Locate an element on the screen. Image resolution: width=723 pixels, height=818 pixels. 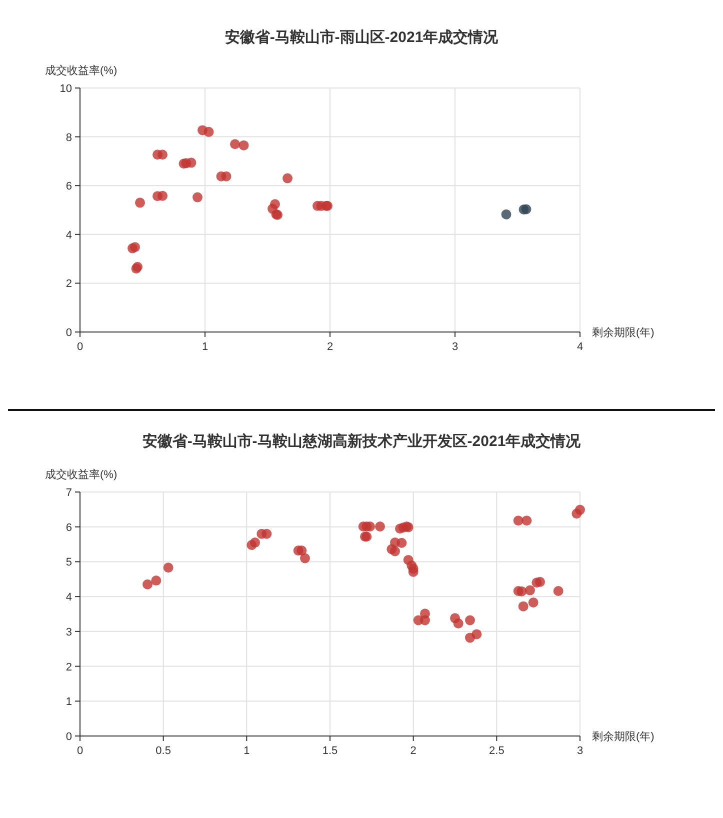
y-tick-label: 3 is located at coordinates (69, 632).